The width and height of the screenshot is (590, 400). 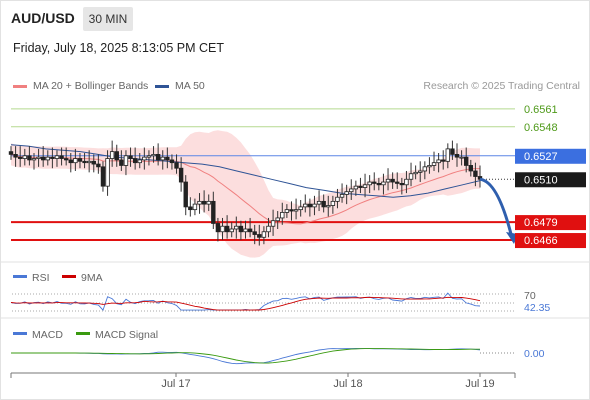 I want to click on macd-legend: MACD MACD Signal, so click(x=85, y=335).